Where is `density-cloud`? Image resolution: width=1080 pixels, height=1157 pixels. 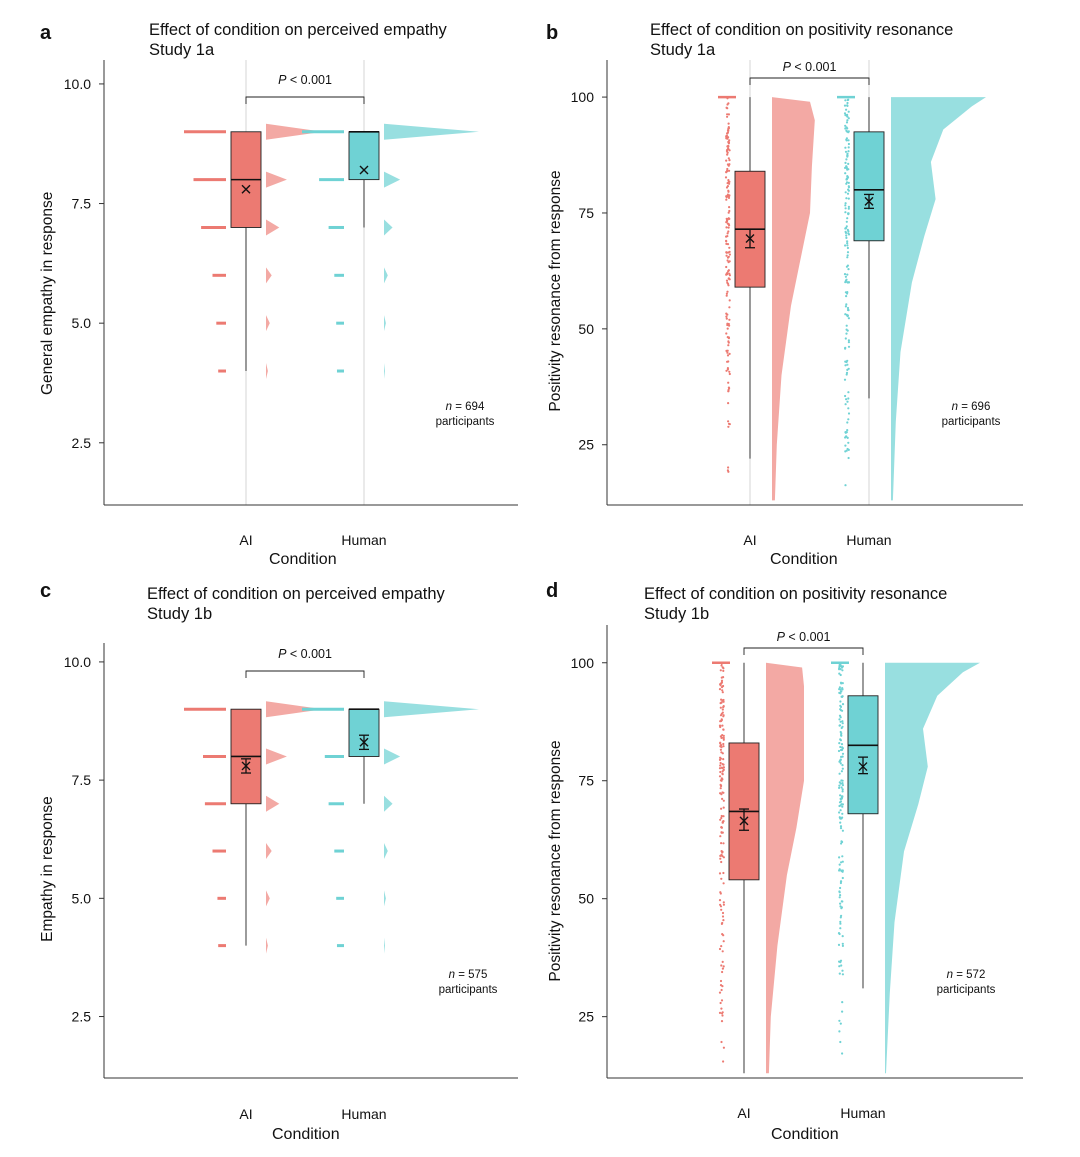 density-cloud is located at coordinates (793, 299).